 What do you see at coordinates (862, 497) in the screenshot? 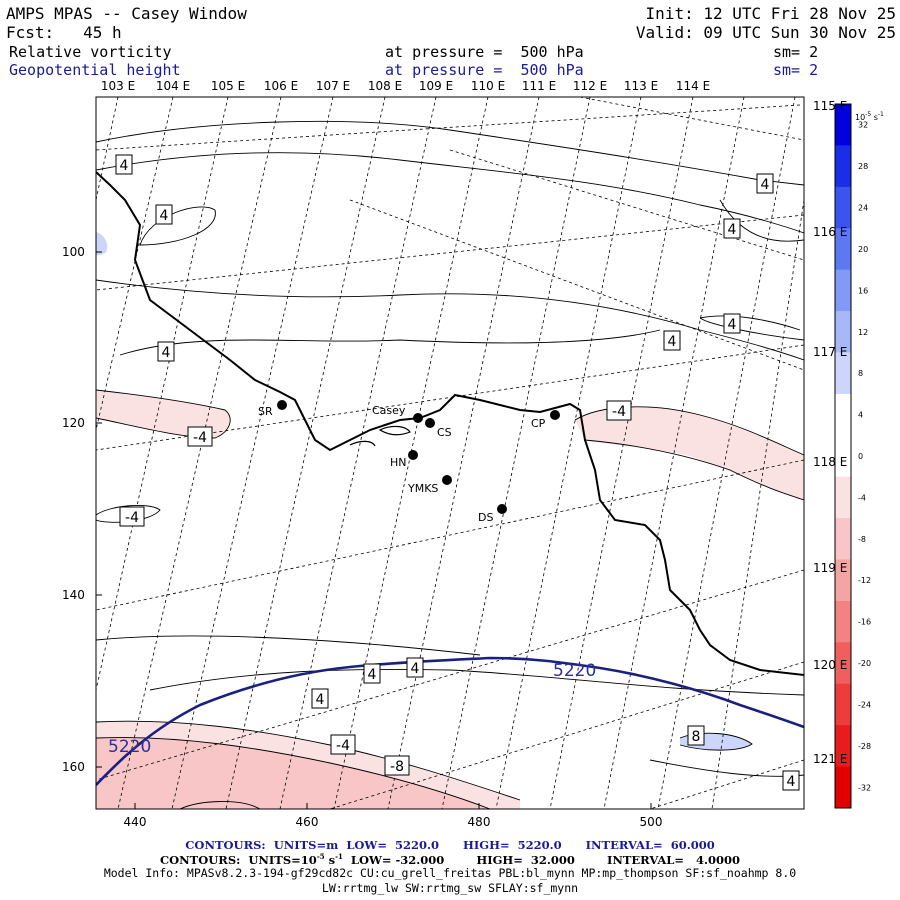
I see `colorbar-label: -4` at bounding box center [862, 497].